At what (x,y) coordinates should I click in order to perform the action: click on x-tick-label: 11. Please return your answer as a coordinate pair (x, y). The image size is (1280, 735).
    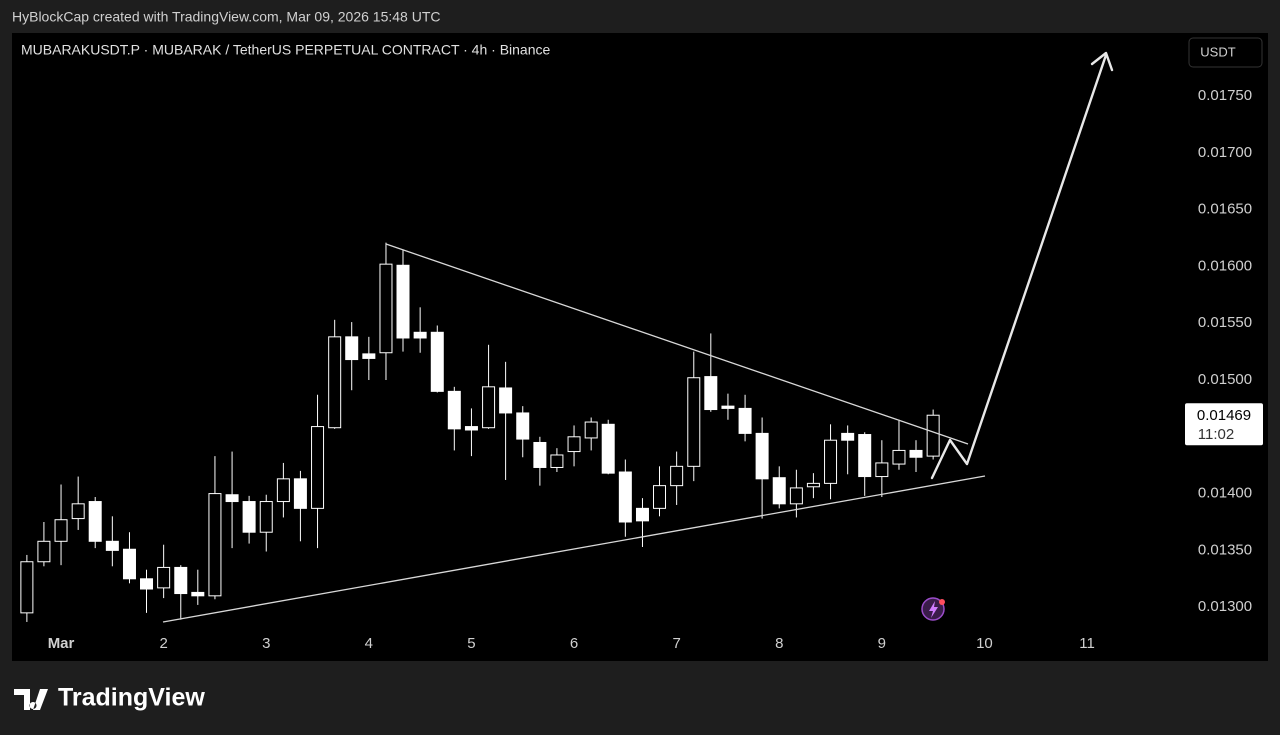
    Looking at the image, I should click on (1087, 643).